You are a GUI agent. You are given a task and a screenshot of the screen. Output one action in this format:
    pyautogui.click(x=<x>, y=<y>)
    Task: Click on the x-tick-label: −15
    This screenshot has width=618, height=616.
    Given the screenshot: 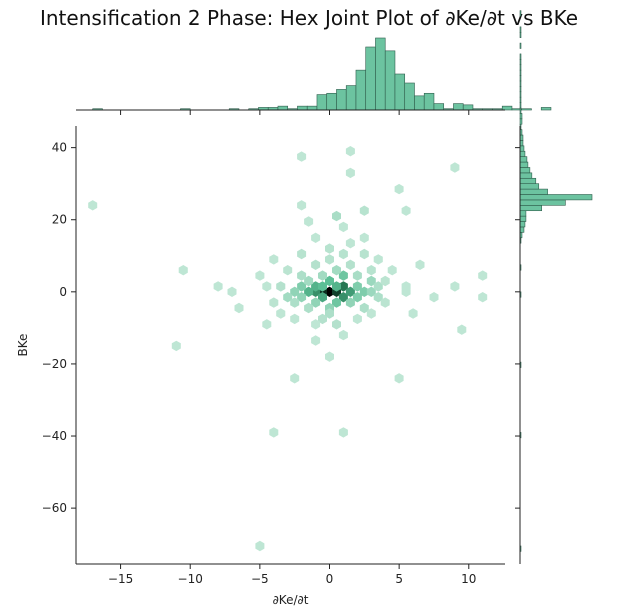 What is the action you would take?
    pyautogui.click(x=120, y=579)
    